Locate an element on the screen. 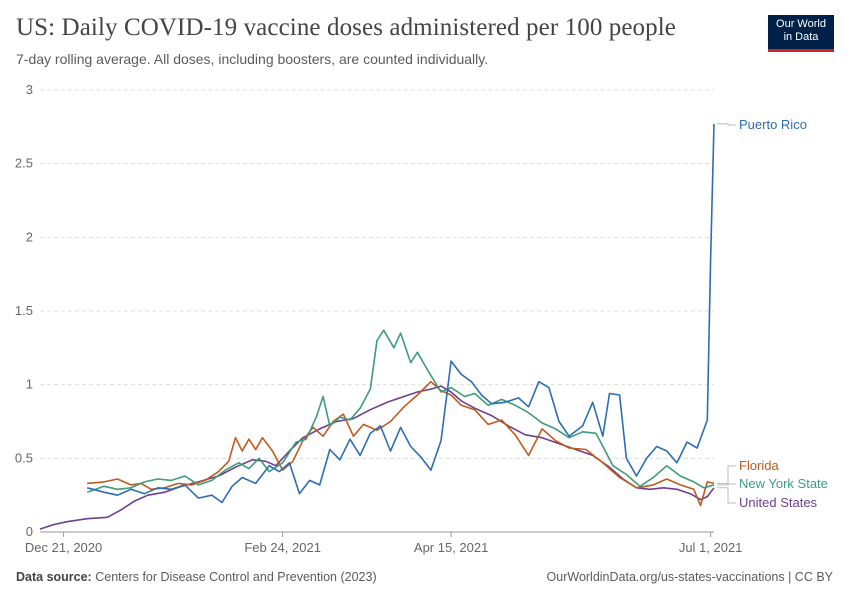 The width and height of the screenshot is (850, 600). series-label-puerto-rico: Puerto Rico is located at coordinates (773, 124).